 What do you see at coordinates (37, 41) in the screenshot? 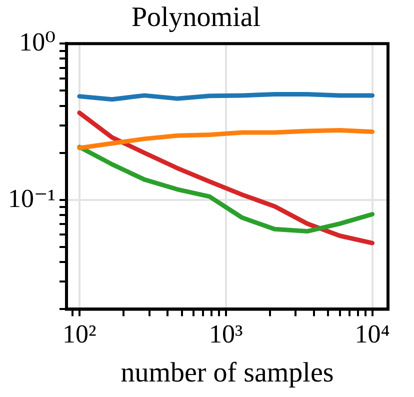
I see `y-tick-label: 10⁰` at bounding box center [37, 41].